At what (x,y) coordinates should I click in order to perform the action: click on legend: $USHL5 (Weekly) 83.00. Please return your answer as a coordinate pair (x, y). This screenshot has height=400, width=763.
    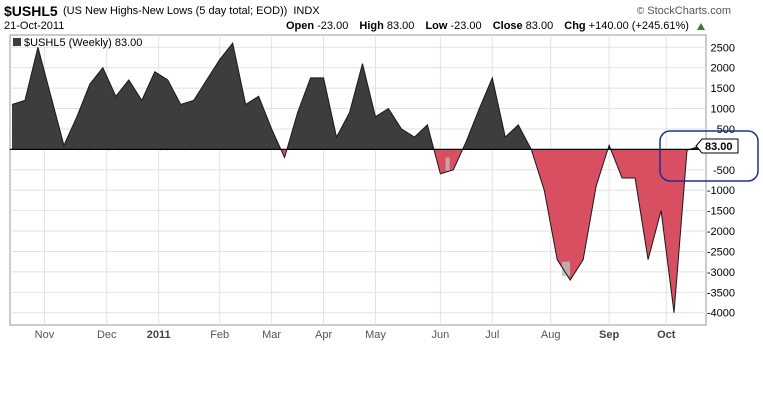
    Looking at the image, I should click on (77, 43).